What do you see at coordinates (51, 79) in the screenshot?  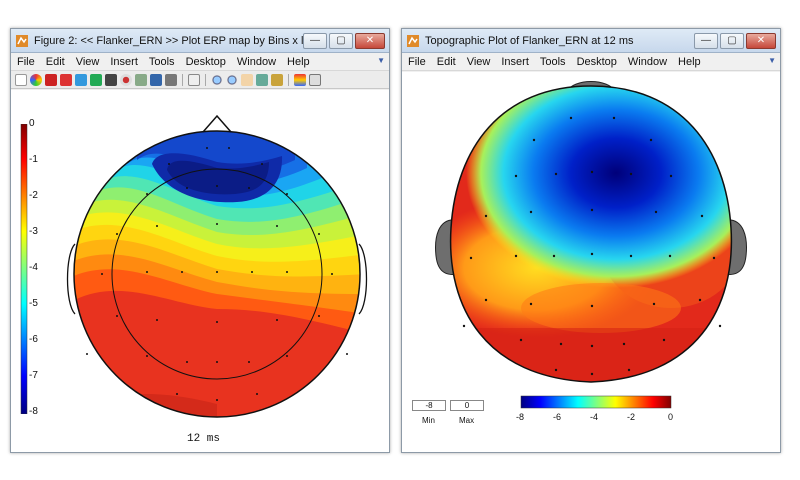 I see `erplab-icon` at bounding box center [51, 79].